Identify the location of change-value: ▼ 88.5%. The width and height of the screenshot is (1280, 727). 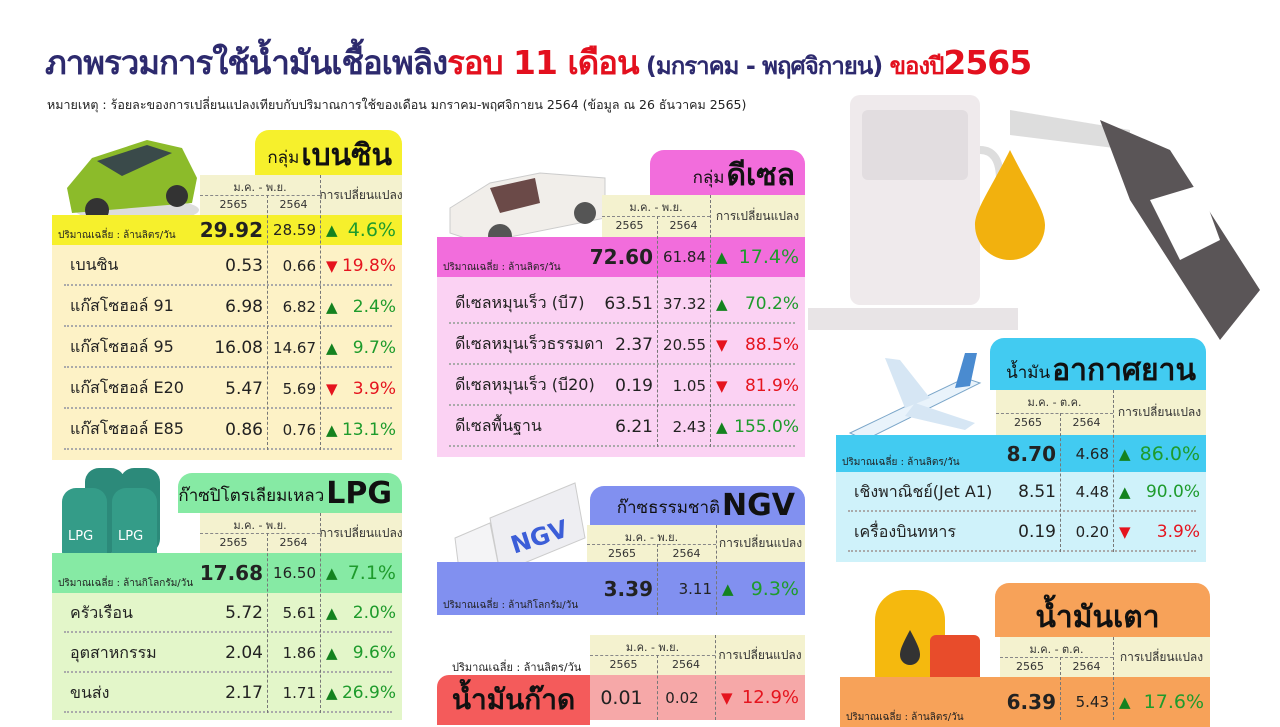
(757, 344).